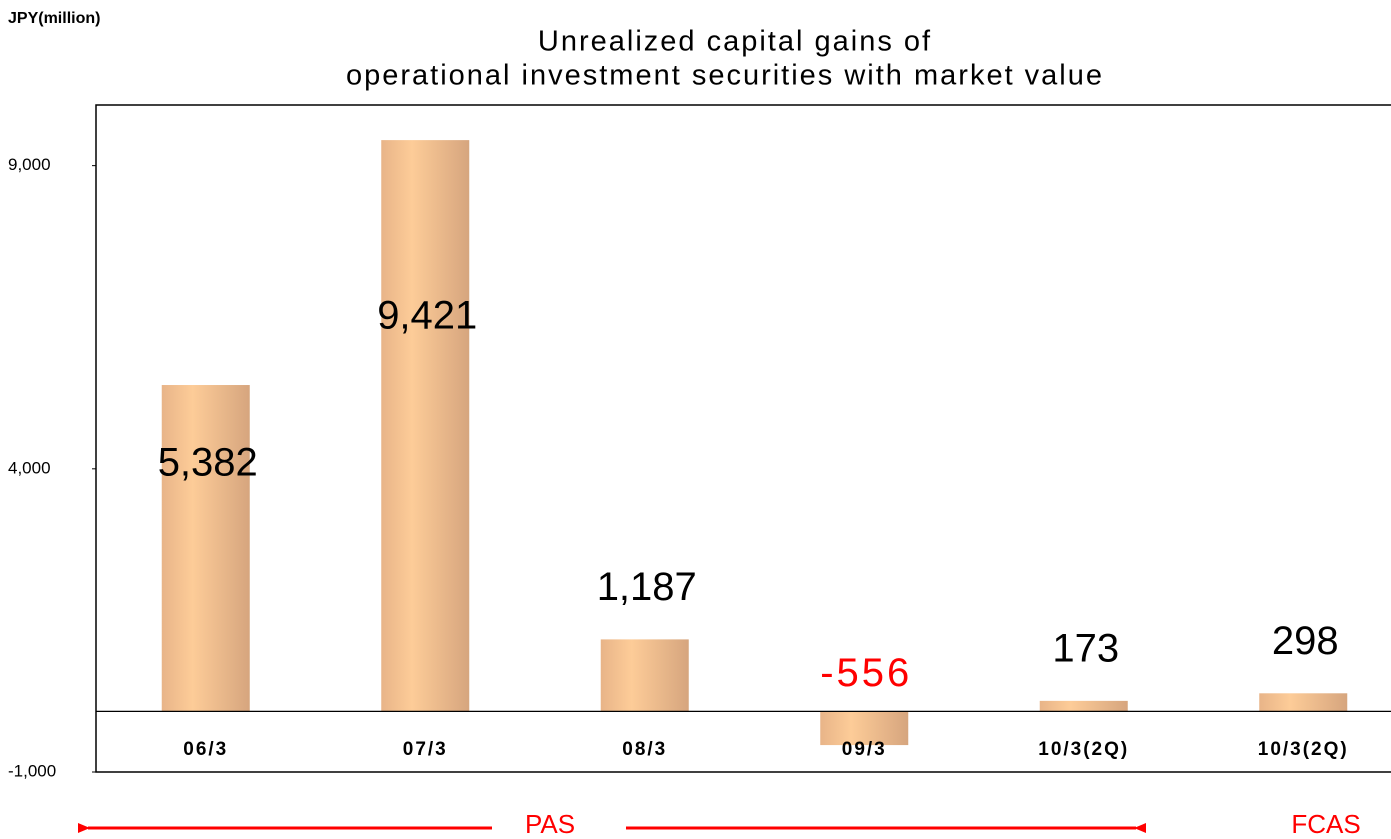 This screenshot has height=839, width=1391. What do you see at coordinates (425, 749) in the screenshot?
I see `x-tick-label: 07/3` at bounding box center [425, 749].